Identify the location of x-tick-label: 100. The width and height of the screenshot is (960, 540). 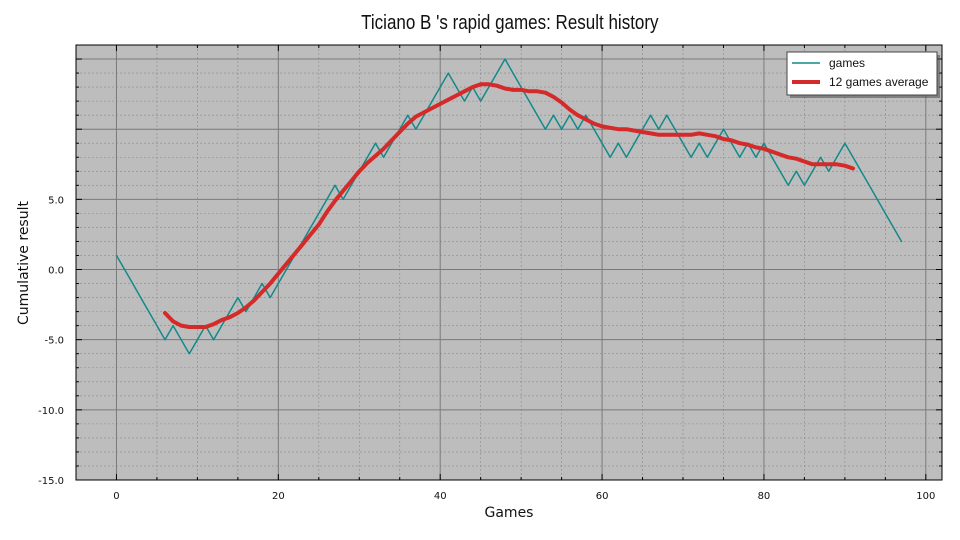
(925, 496).